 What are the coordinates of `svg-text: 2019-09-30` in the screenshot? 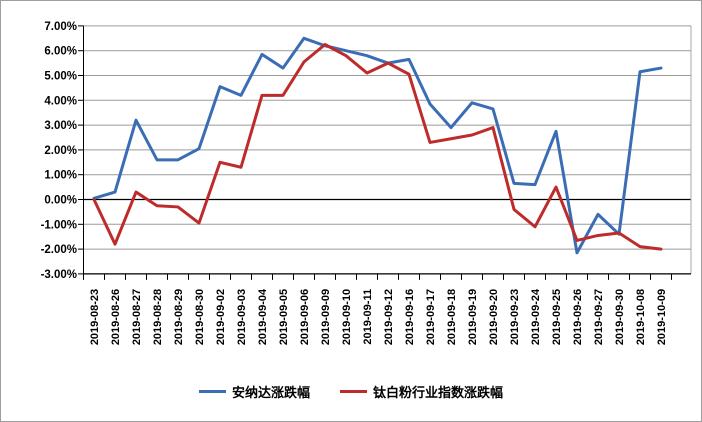 It's located at (620, 317).